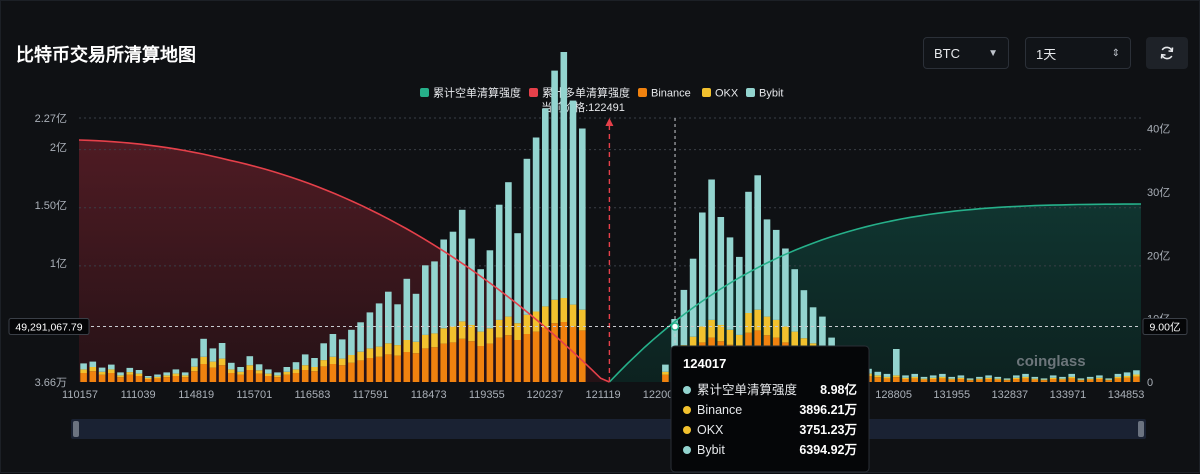 This screenshot has width=1200, height=474. What do you see at coordinates (675, 326) in the screenshot?
I see `crosshair-dot` at bounding box center [675, 326].